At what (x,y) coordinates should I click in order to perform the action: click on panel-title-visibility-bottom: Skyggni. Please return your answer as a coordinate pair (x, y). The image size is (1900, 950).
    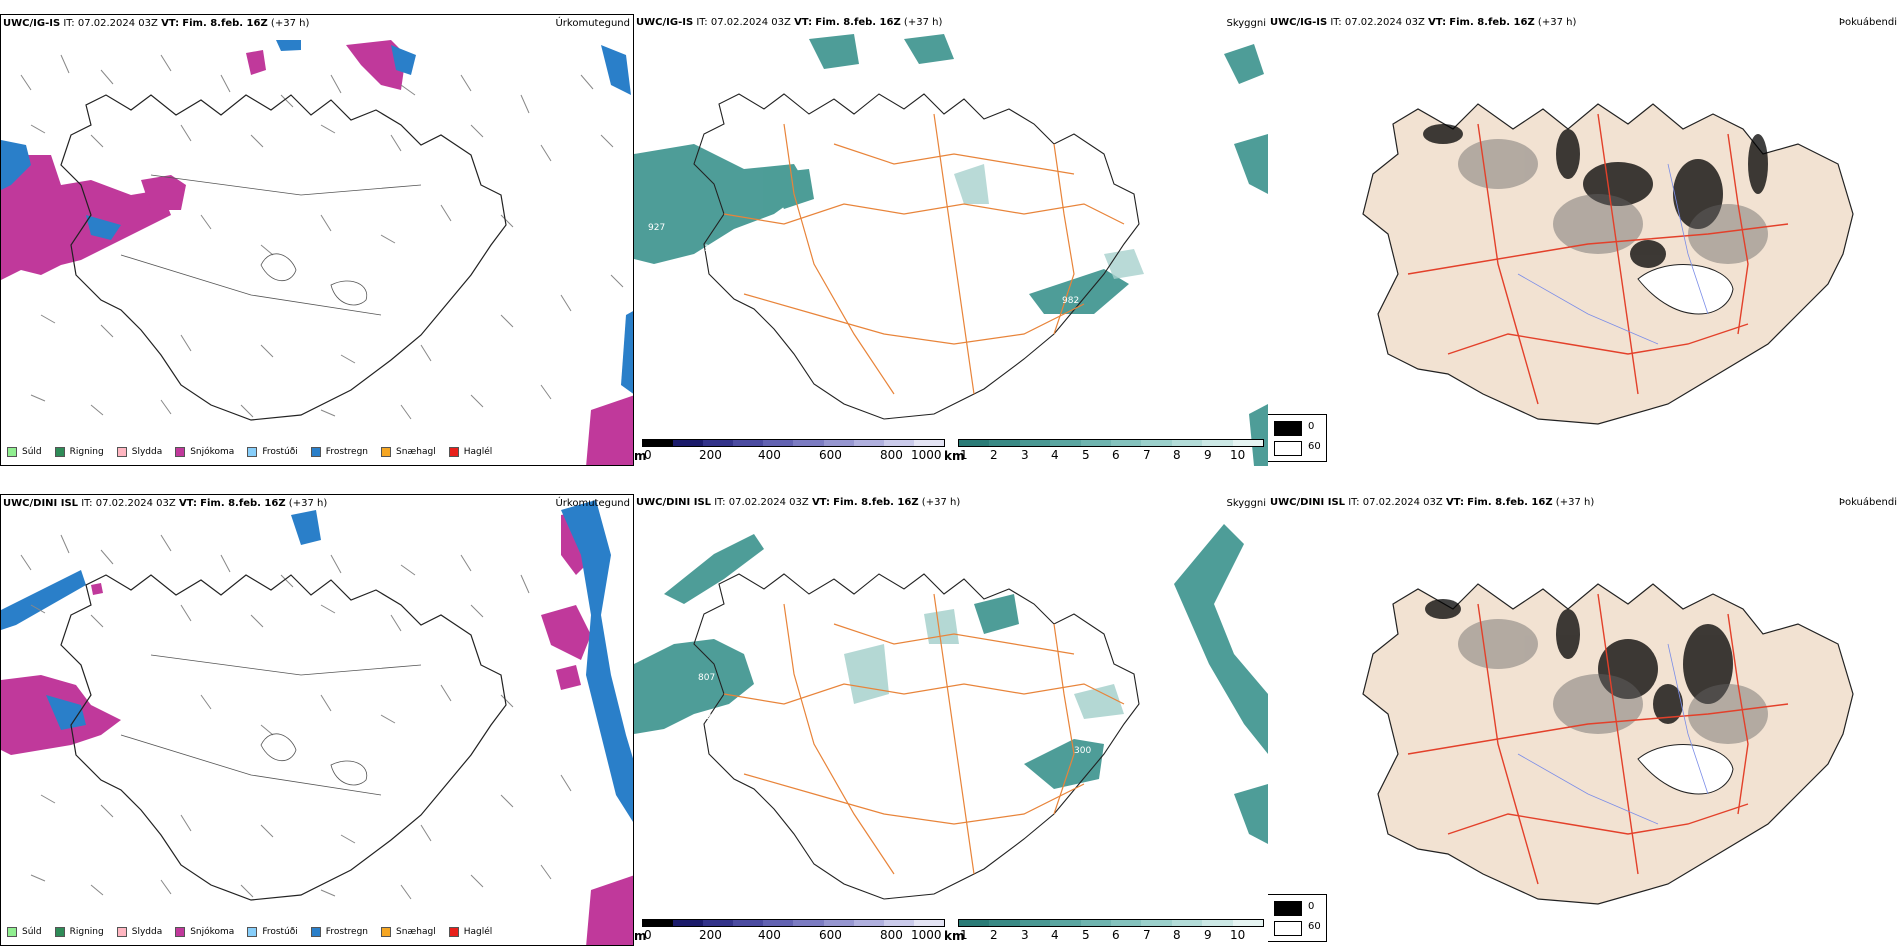
    Looking at the image, I should click on (1246, 503).